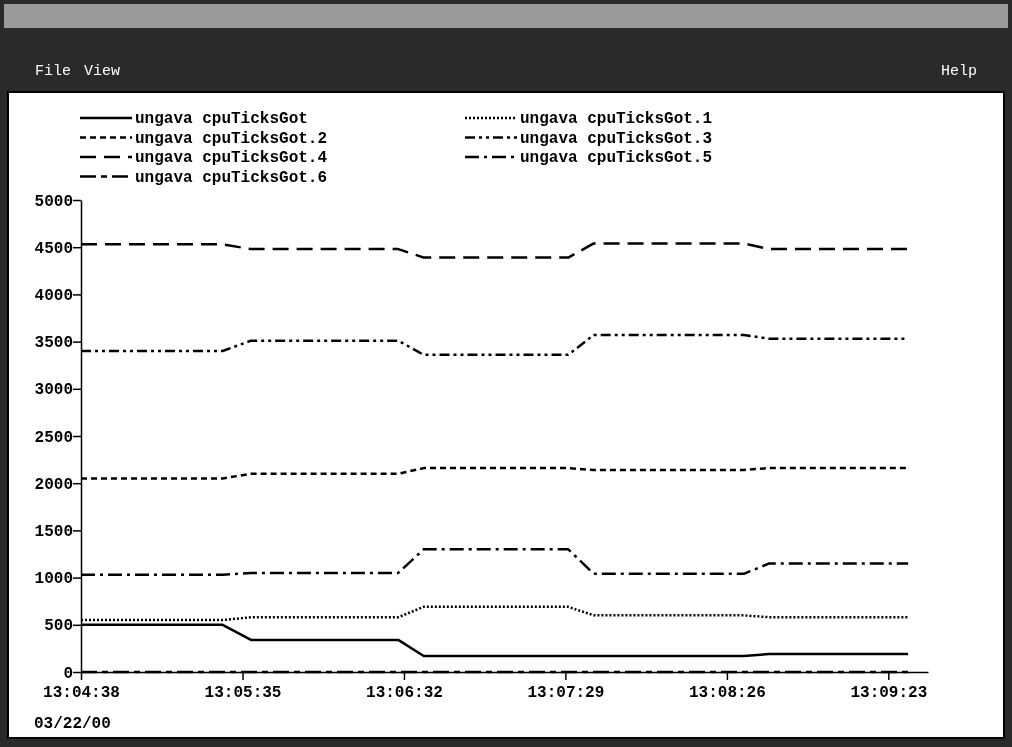  What do you see at coordinates (58, 626) in the screenshot?
I see `y-tick-label: 500` at bounding box center [58, 626].